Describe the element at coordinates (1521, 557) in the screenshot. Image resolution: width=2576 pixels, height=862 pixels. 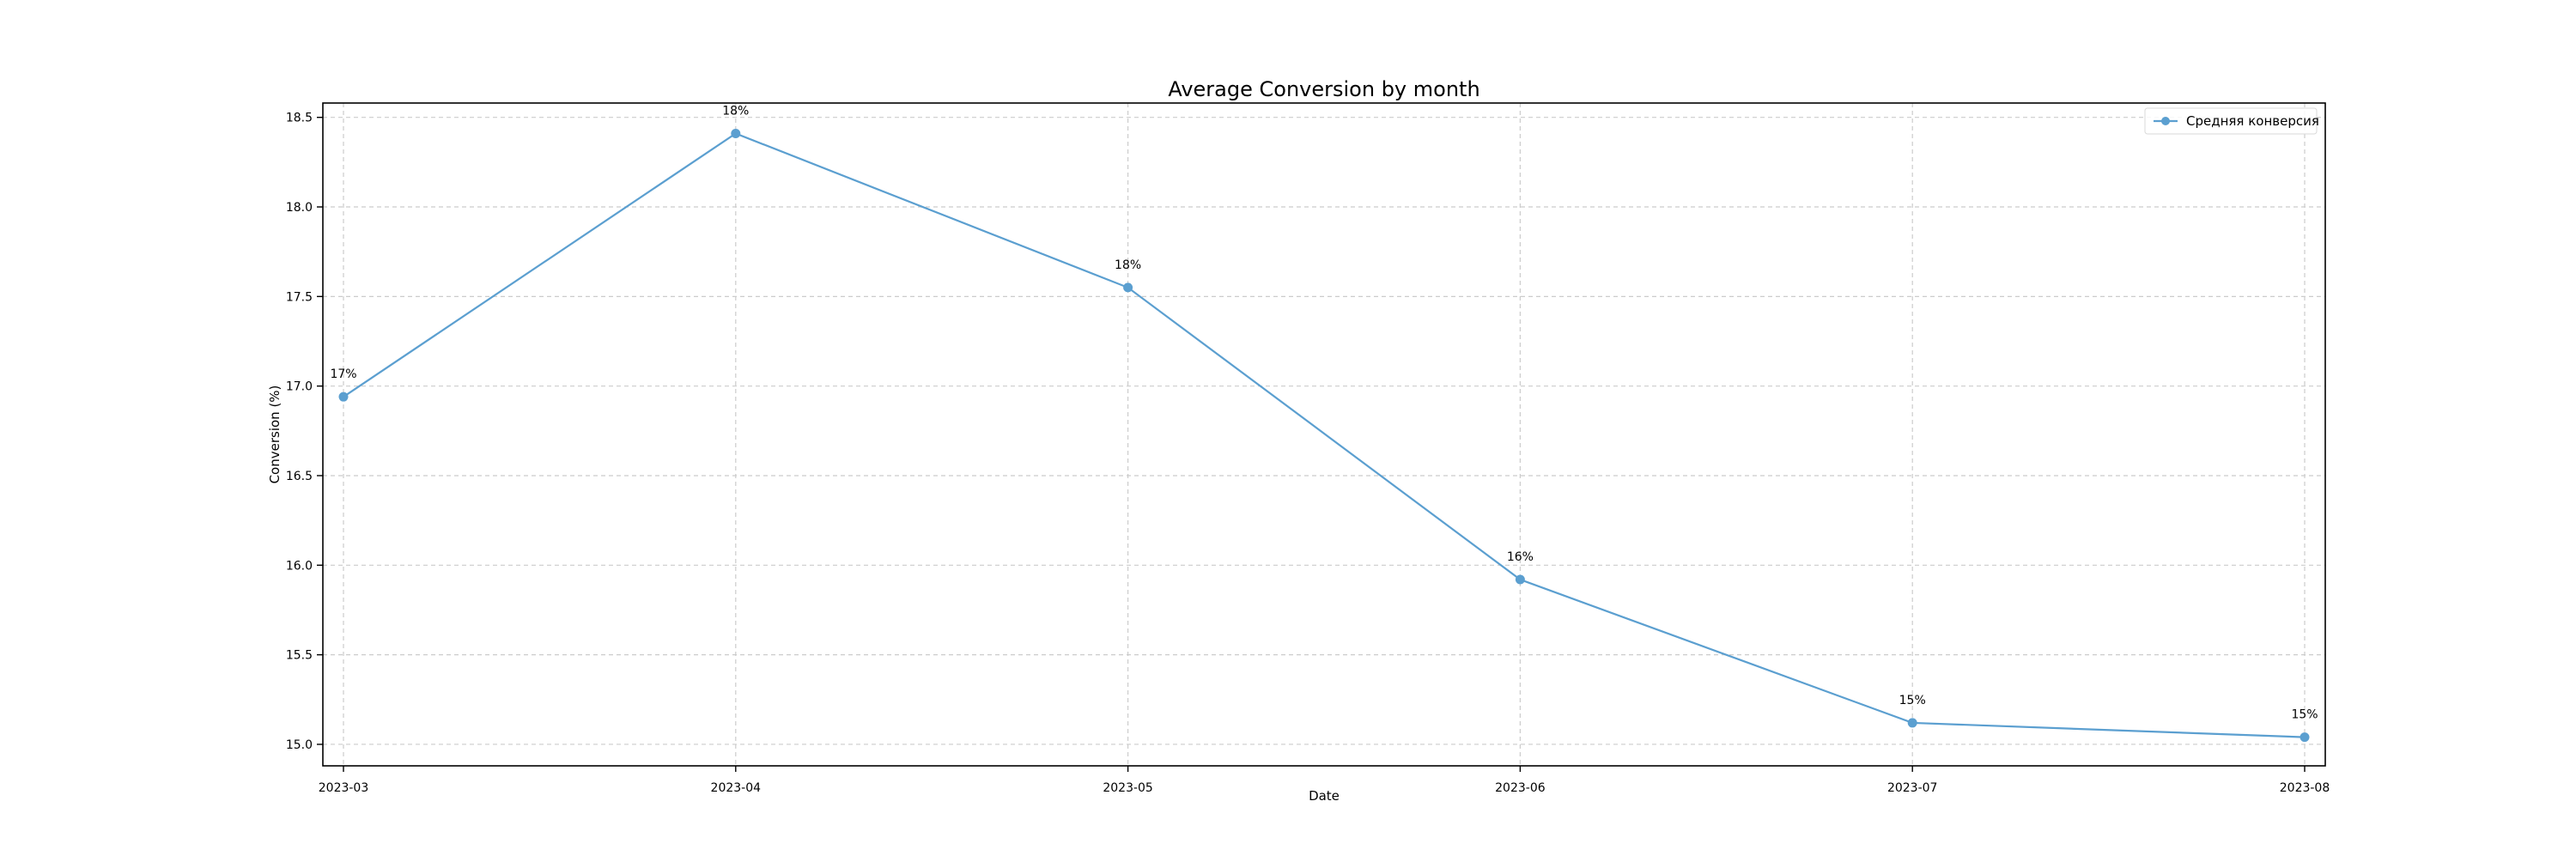
I see `data-label: 16%` at that location.